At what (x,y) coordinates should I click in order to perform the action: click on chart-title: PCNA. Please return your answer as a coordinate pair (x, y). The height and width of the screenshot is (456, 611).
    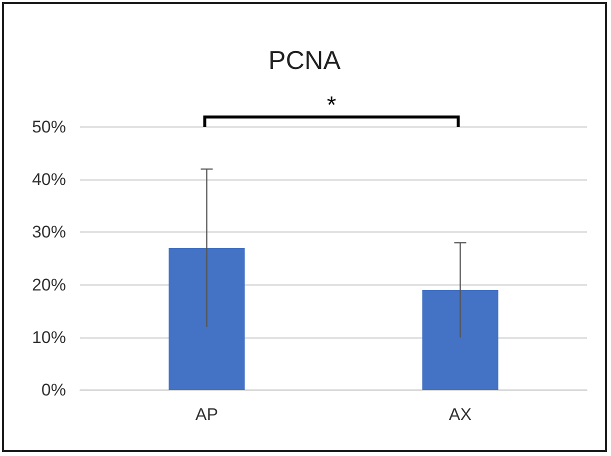
    Looking at the image, I should click on (305, 60).